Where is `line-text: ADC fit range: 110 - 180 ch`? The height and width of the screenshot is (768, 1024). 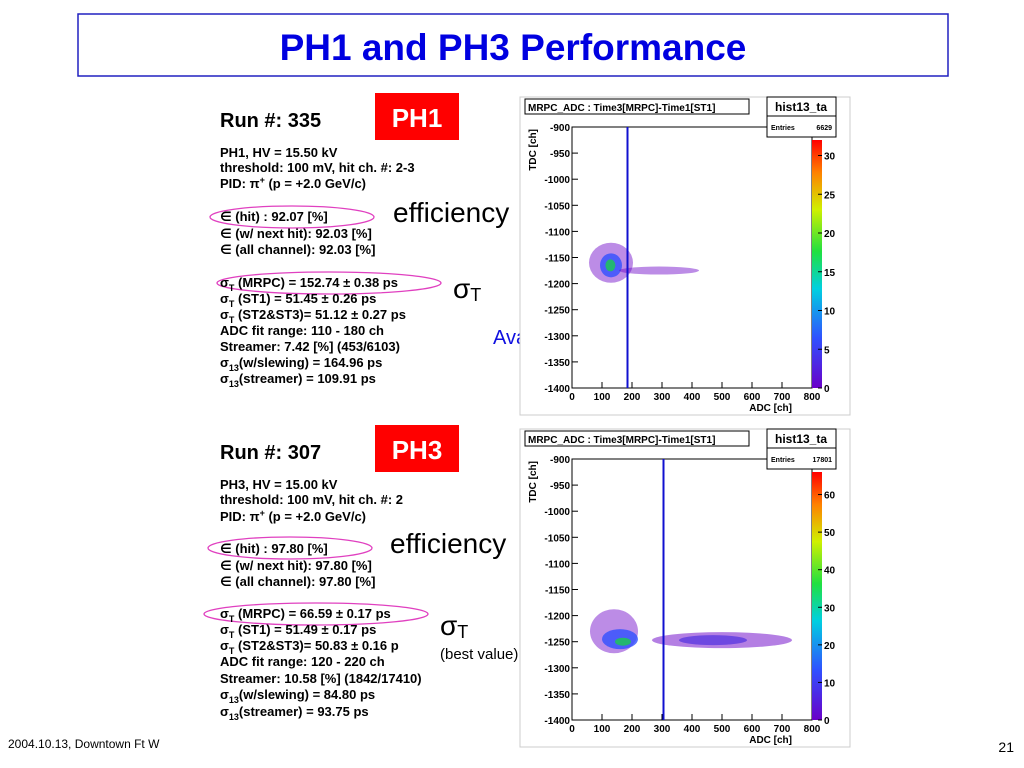
line-text: ADC fit range: 110 - 180 ch is located at coordinates (302, 330).